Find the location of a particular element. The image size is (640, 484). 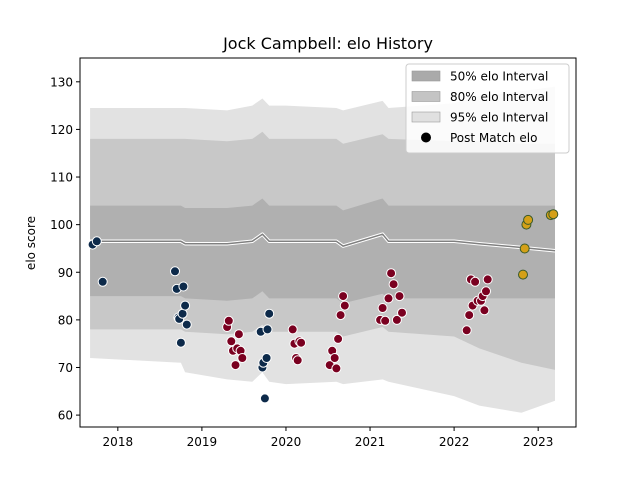

x-tick-label: 2019 is located at coordinates (202, 442).